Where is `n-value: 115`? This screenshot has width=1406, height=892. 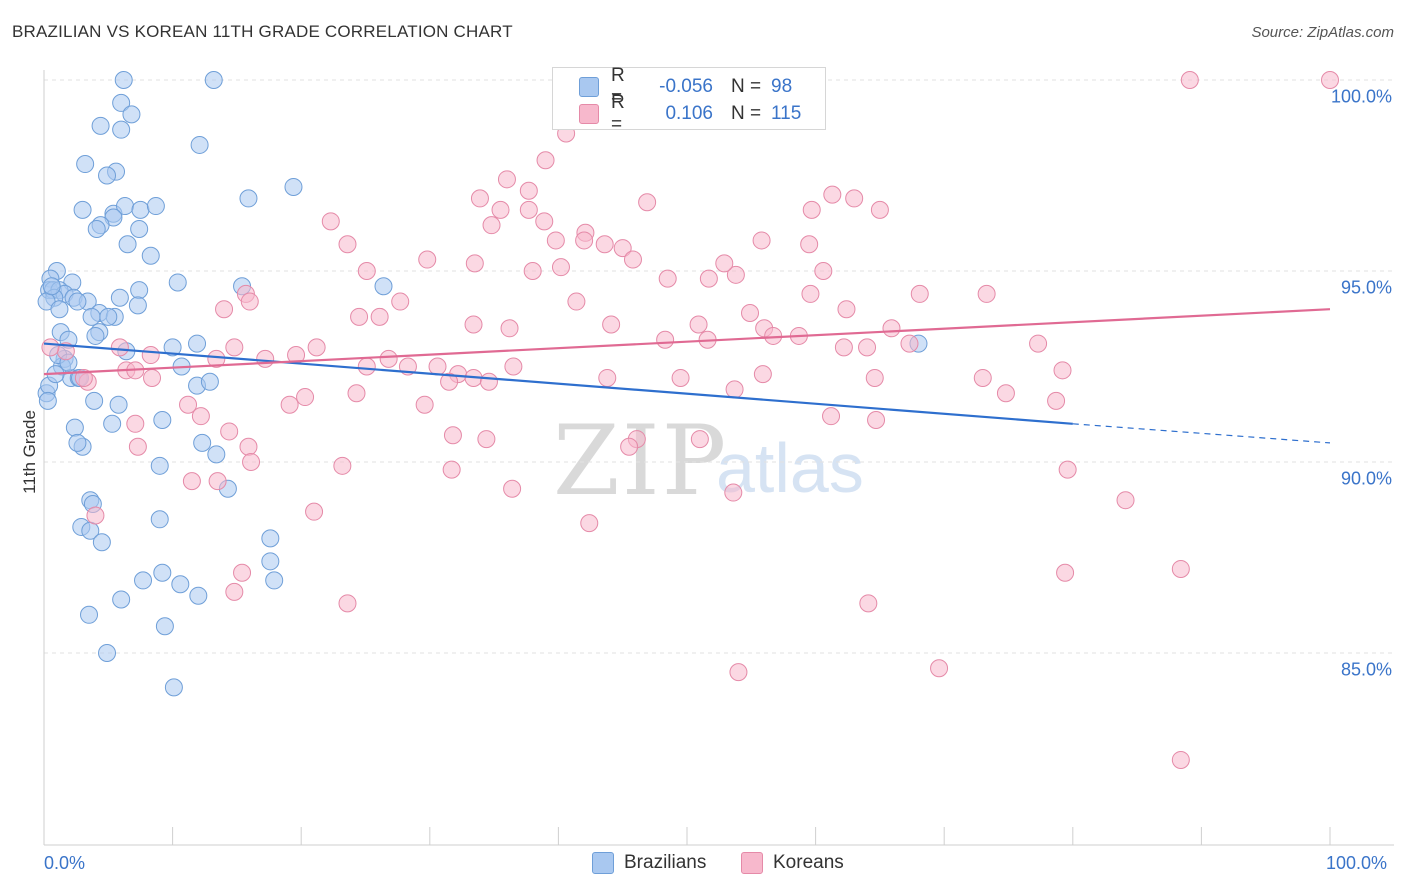
n-value: 115 is located at coordinates (786, 113).